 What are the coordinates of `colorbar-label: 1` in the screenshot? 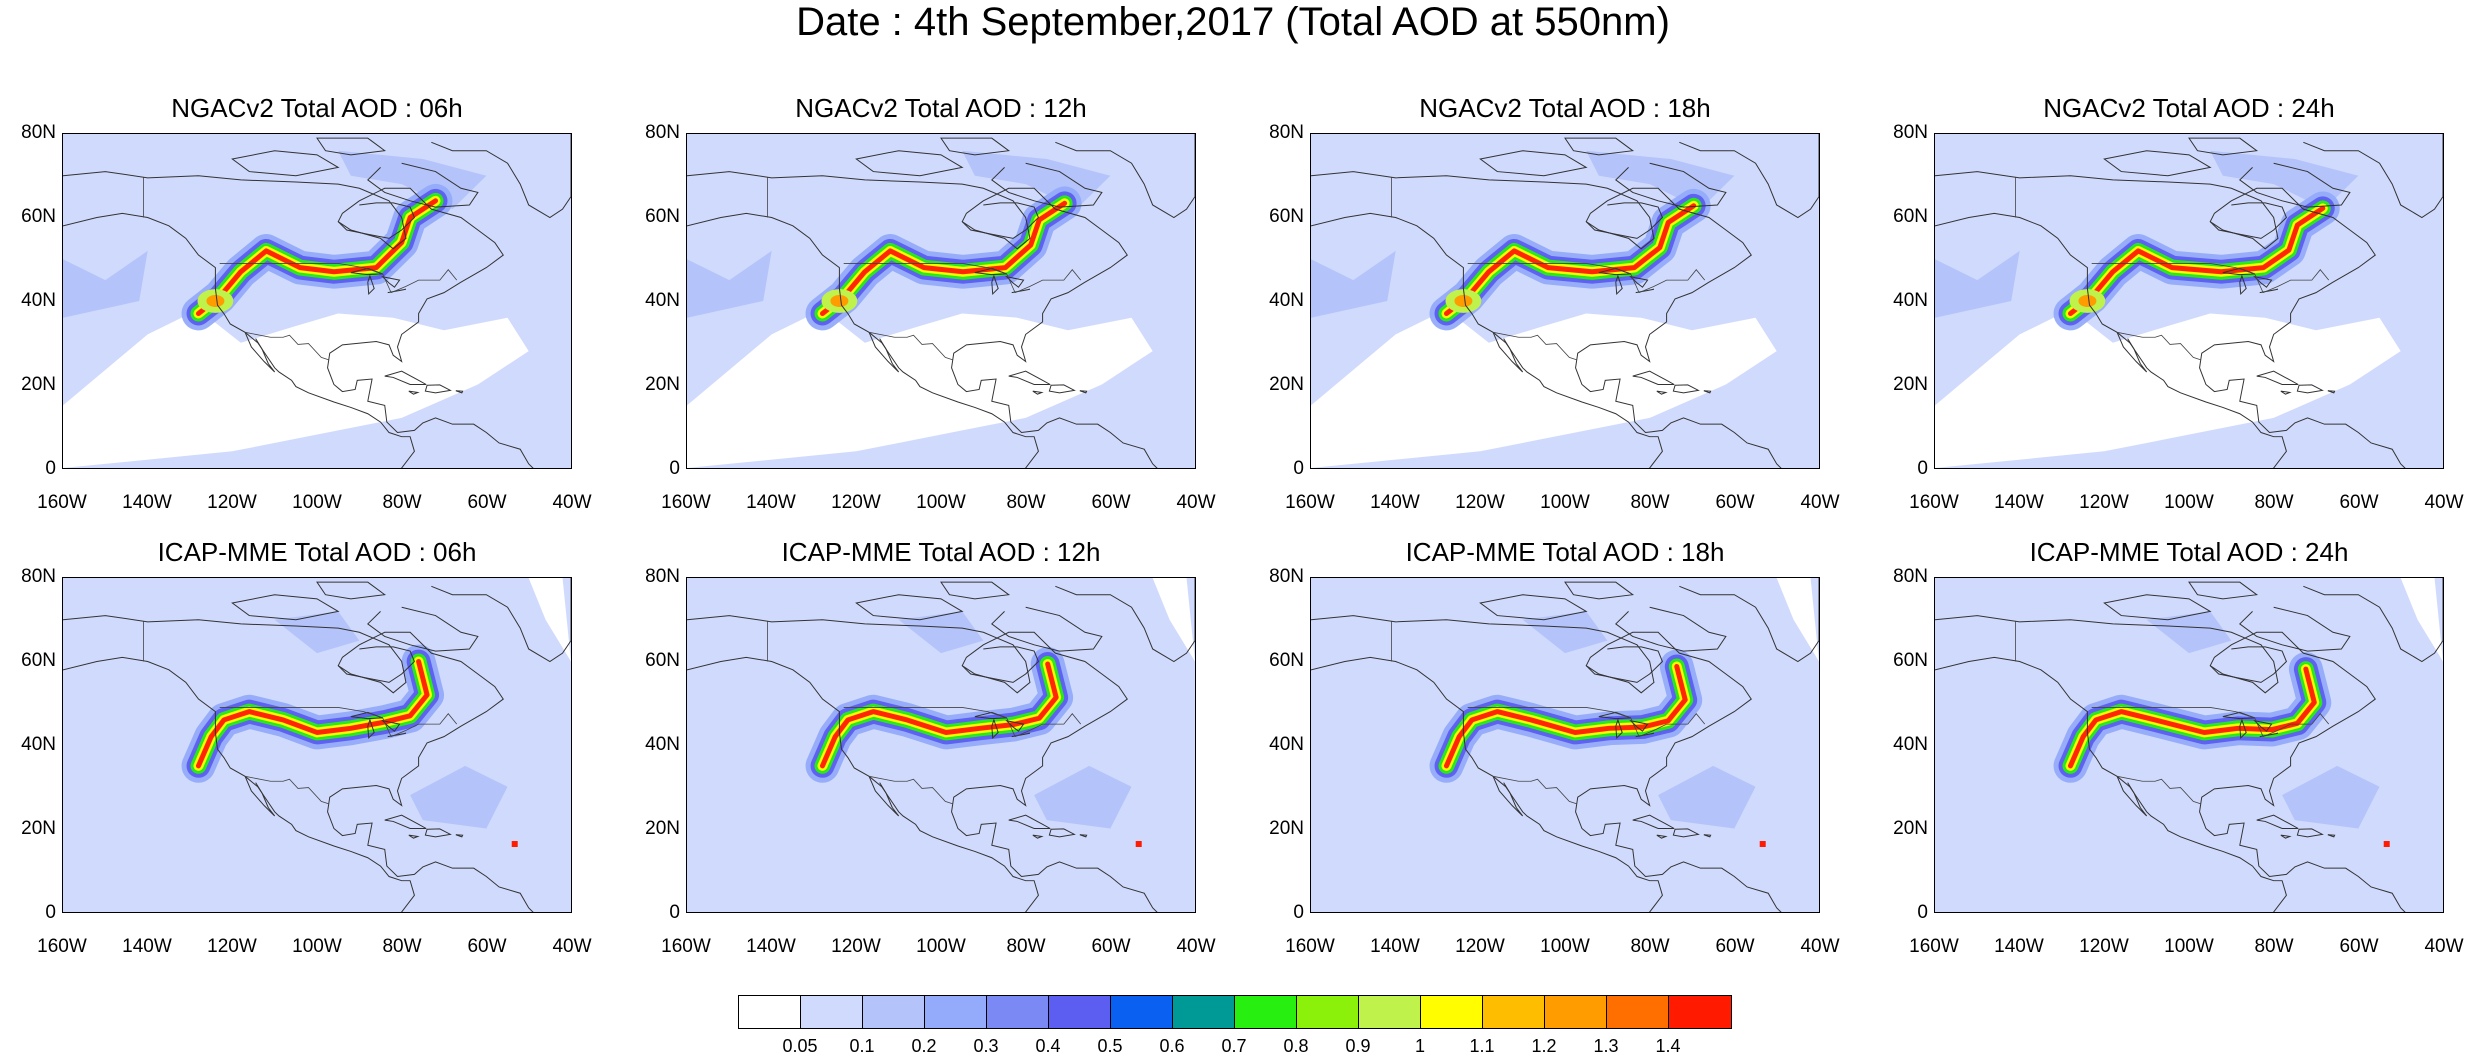 It's located at (1419, 1046).